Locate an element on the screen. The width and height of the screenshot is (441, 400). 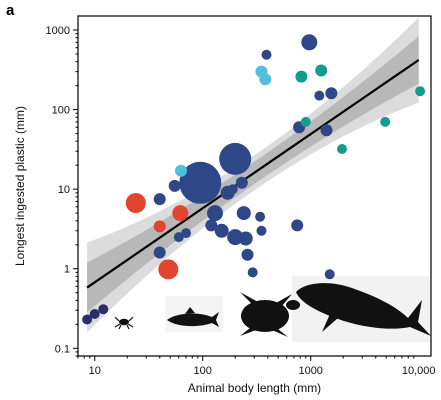
crab-icon is located at coordinates (124, 323).